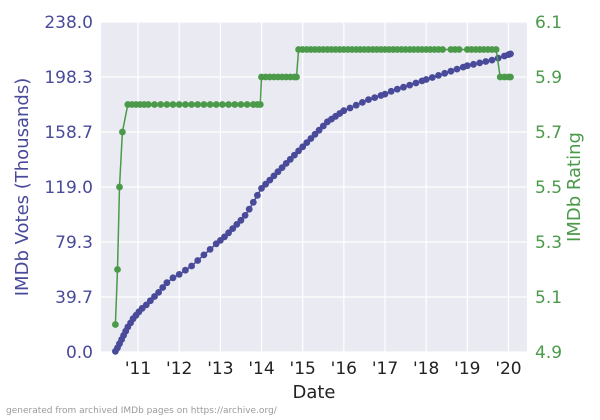 The width and height of the screenshot is (600, 420). I want to click on right-y-tick-label: 5.7, so click(548, 133).